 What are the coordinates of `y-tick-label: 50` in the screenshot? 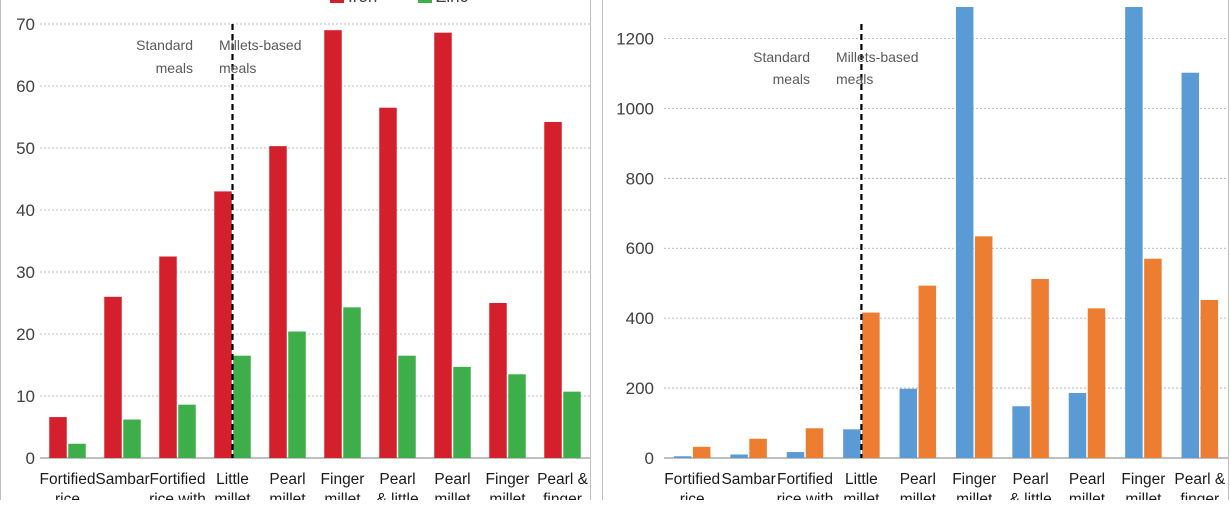 It's located at (25, 148).